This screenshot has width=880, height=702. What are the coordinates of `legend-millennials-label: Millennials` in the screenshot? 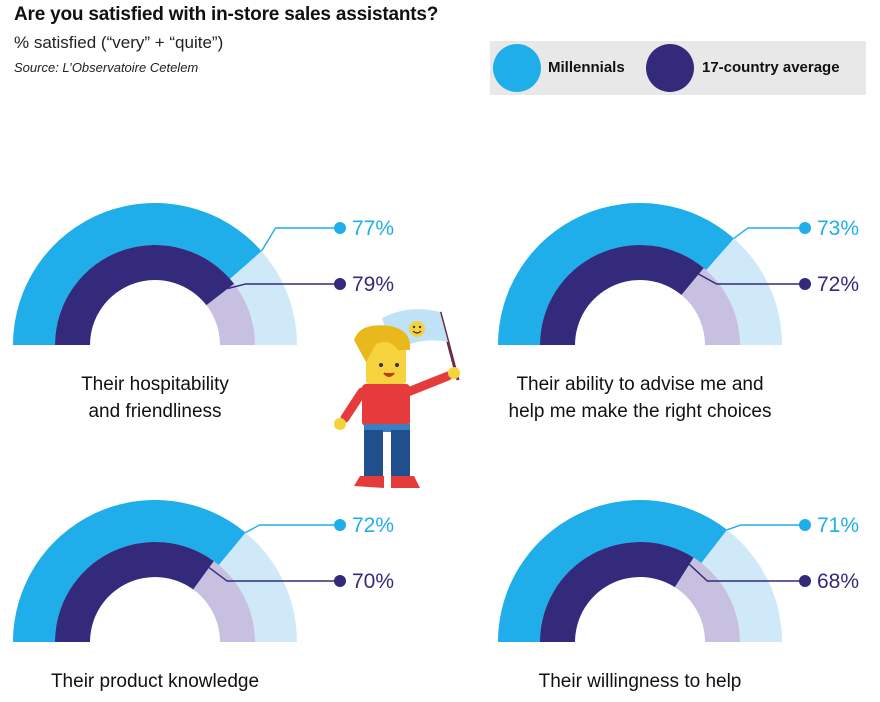 It's located at (586, 67).